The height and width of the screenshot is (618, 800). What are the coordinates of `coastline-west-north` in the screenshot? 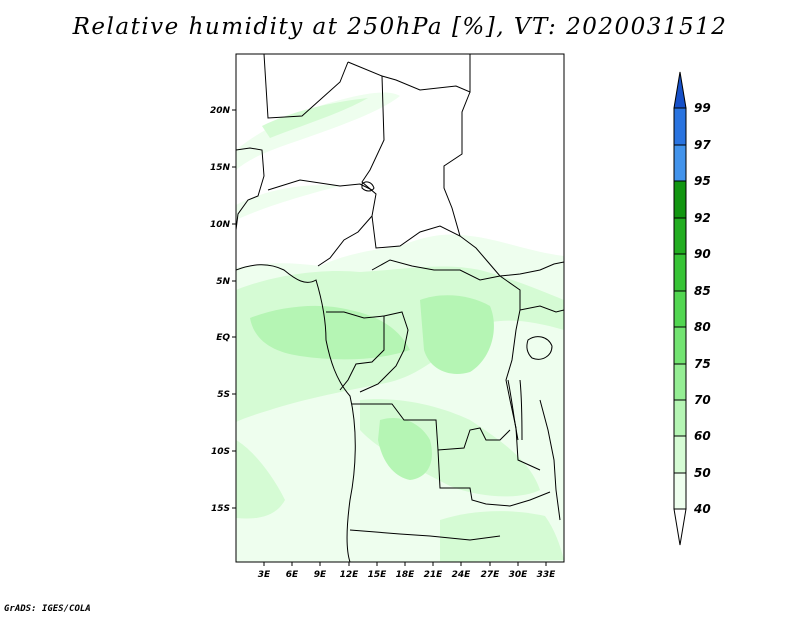 It's located at (250, 189).